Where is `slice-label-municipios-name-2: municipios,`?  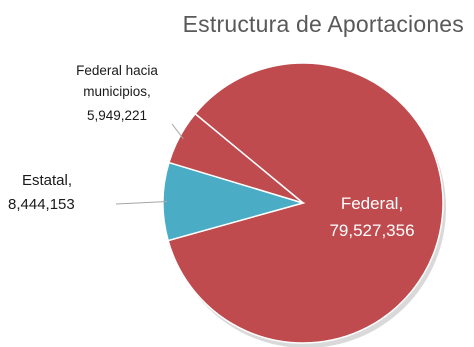 slice-label-municipios-name-2: municipios, is located at coordinates (117, 91).